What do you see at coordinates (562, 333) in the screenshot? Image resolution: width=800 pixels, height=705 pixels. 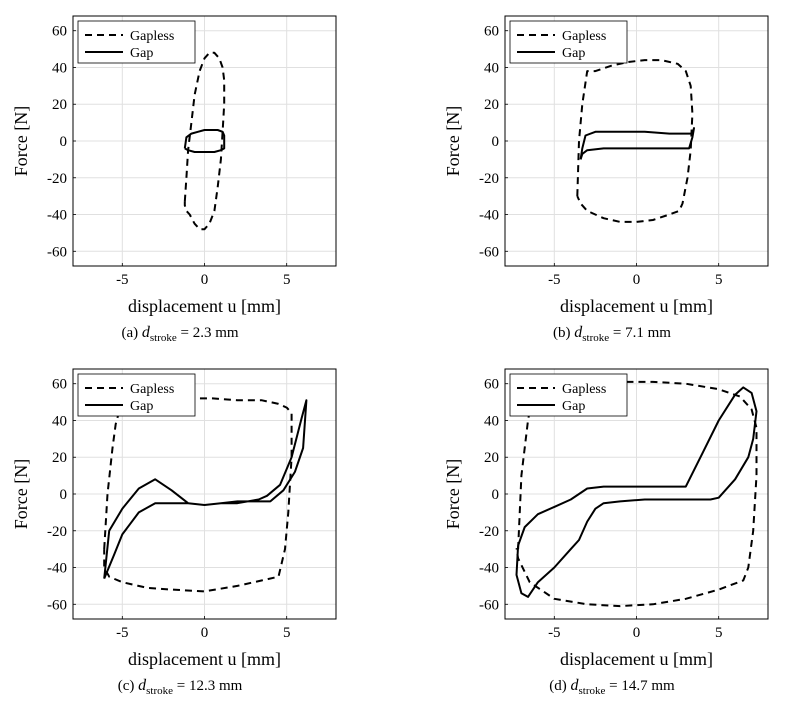 I see `caption-tag: (b)` at bounding box center [562, 333].